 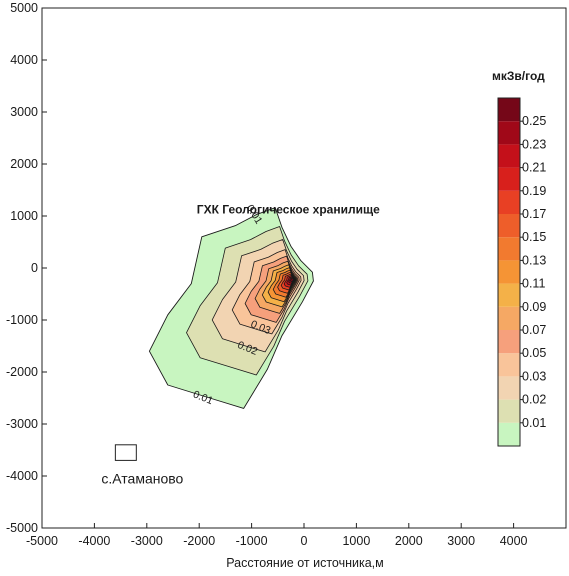 What do you see at coordinates (22, 528) in the screenshot?
I see `y-tick-label: -5000` at bounding box center [22, 528].